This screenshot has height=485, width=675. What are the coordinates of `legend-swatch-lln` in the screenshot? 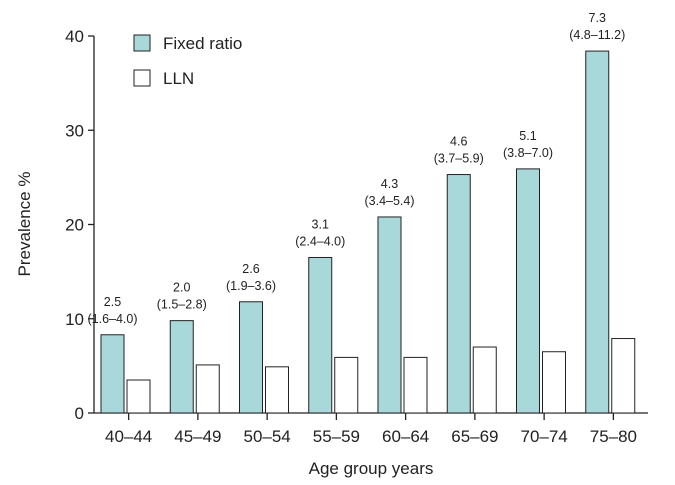 It's located at (142, 78).